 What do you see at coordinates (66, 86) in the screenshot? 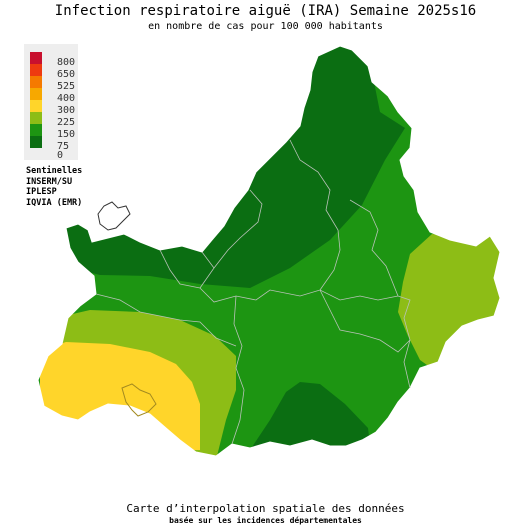
I see `legend-label: 525` at bounding box center [66, 86].